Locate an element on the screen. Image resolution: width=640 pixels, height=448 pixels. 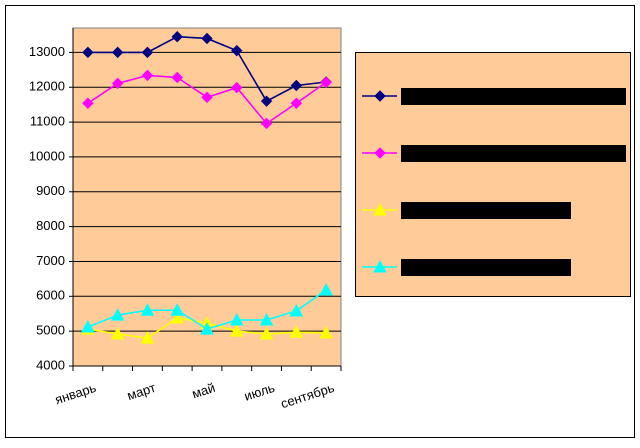
x-tick-label: май is located at coordinates (203, 391).